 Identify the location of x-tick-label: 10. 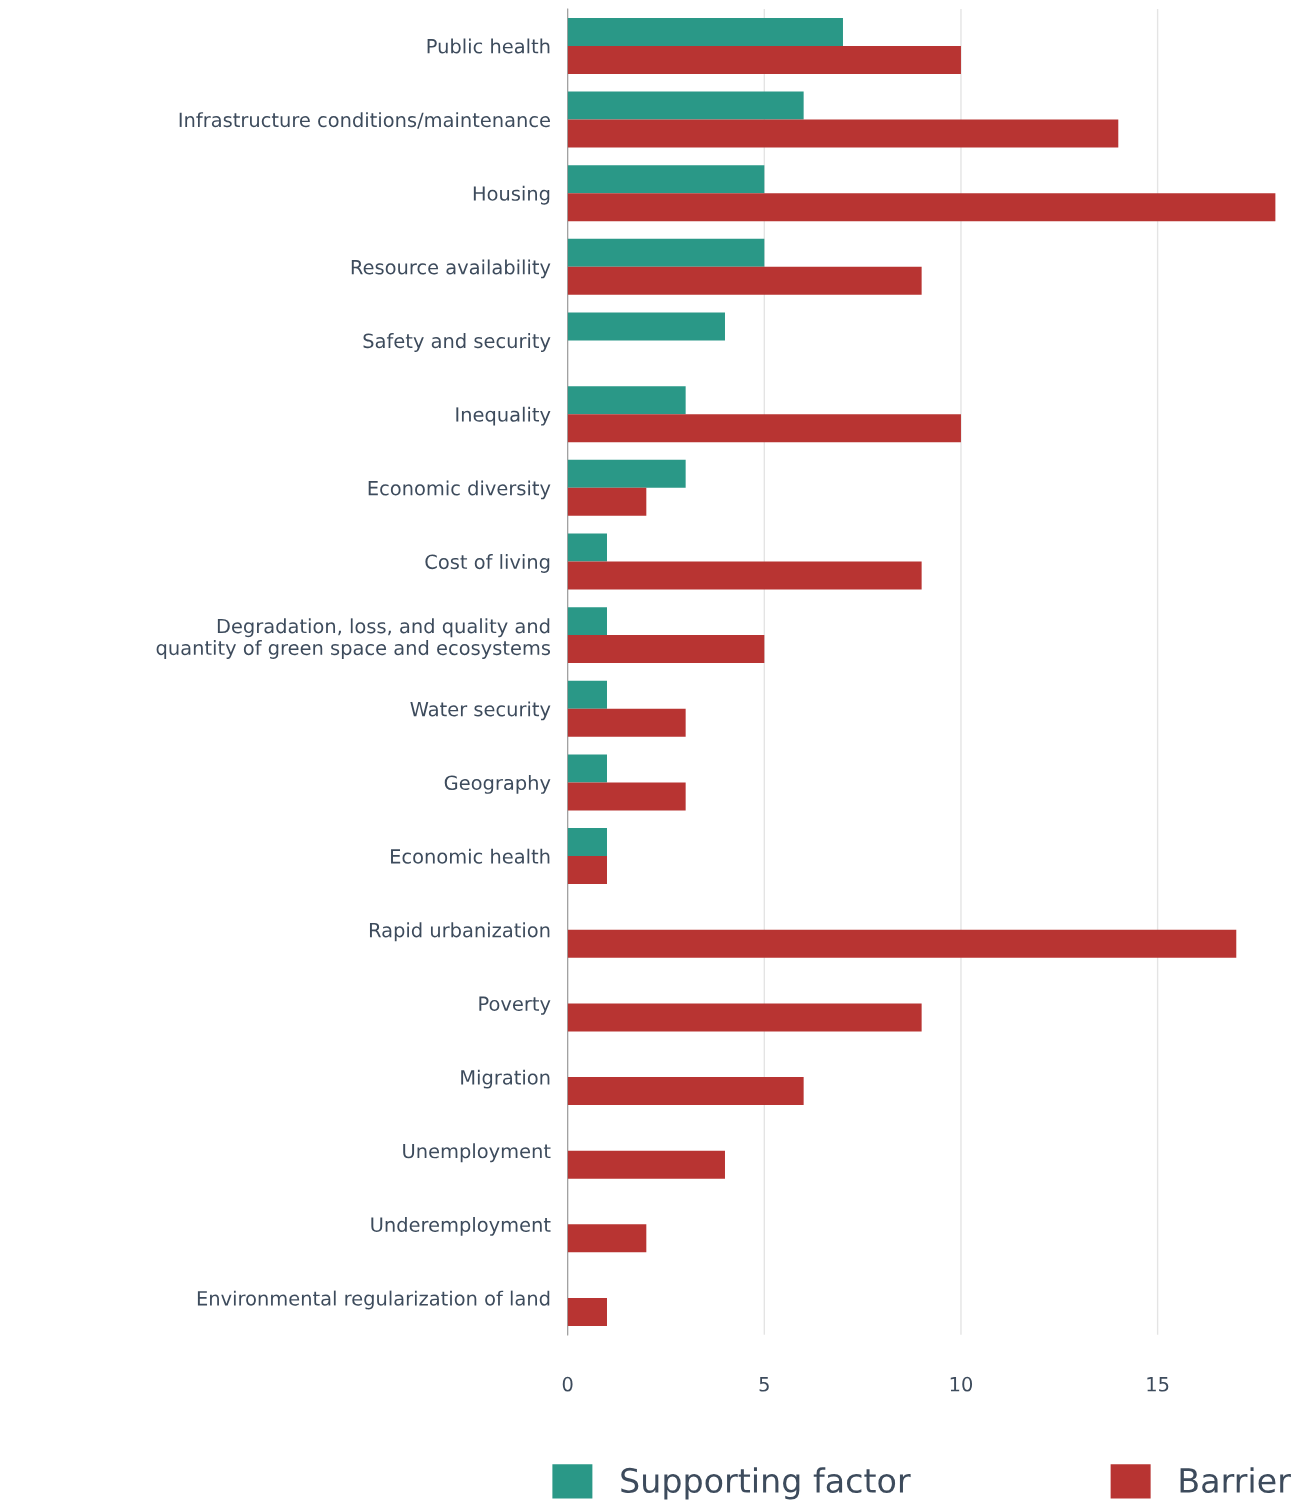
(961, 1384).